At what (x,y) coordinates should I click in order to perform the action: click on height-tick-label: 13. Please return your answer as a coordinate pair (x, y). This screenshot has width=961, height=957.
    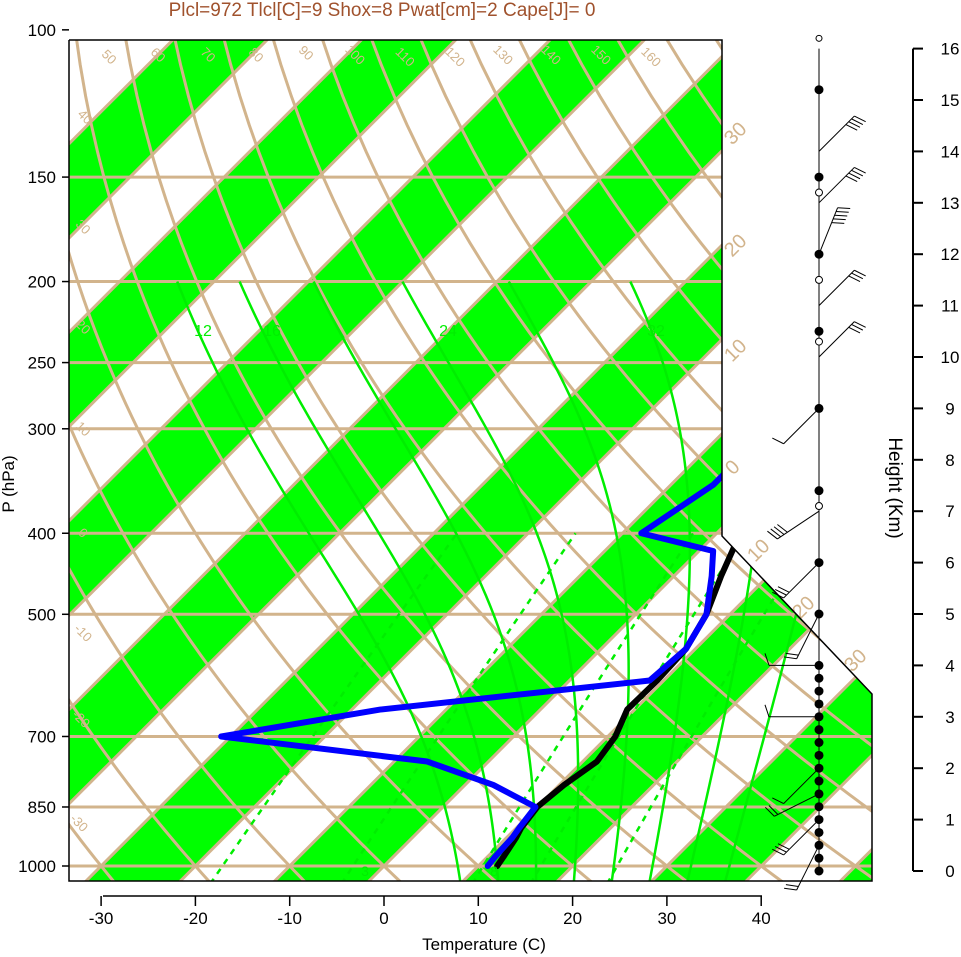
    Looking at the image, I should click on (950, 203).